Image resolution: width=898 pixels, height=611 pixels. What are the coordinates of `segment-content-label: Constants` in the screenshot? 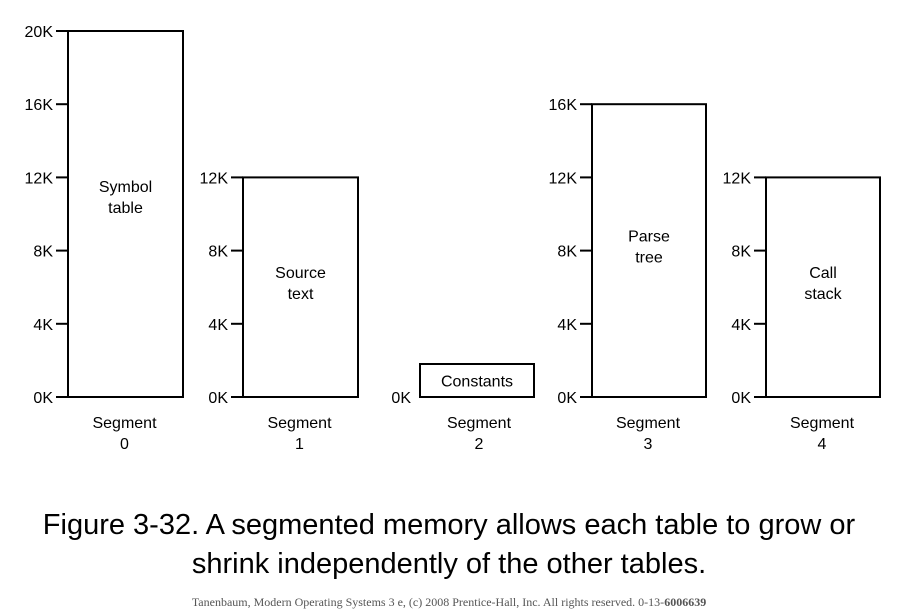 It's located at (477, 382).